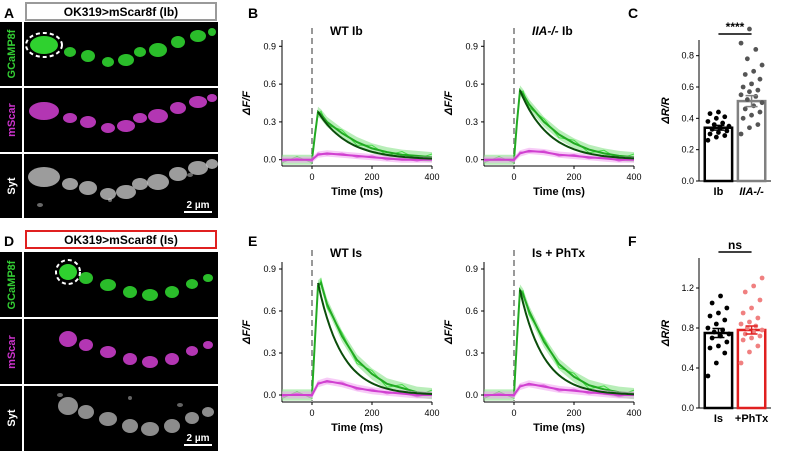 The height and width of the screenshot is (451, 797). I want to click on x-tick-label: 400, so click(633, 177).